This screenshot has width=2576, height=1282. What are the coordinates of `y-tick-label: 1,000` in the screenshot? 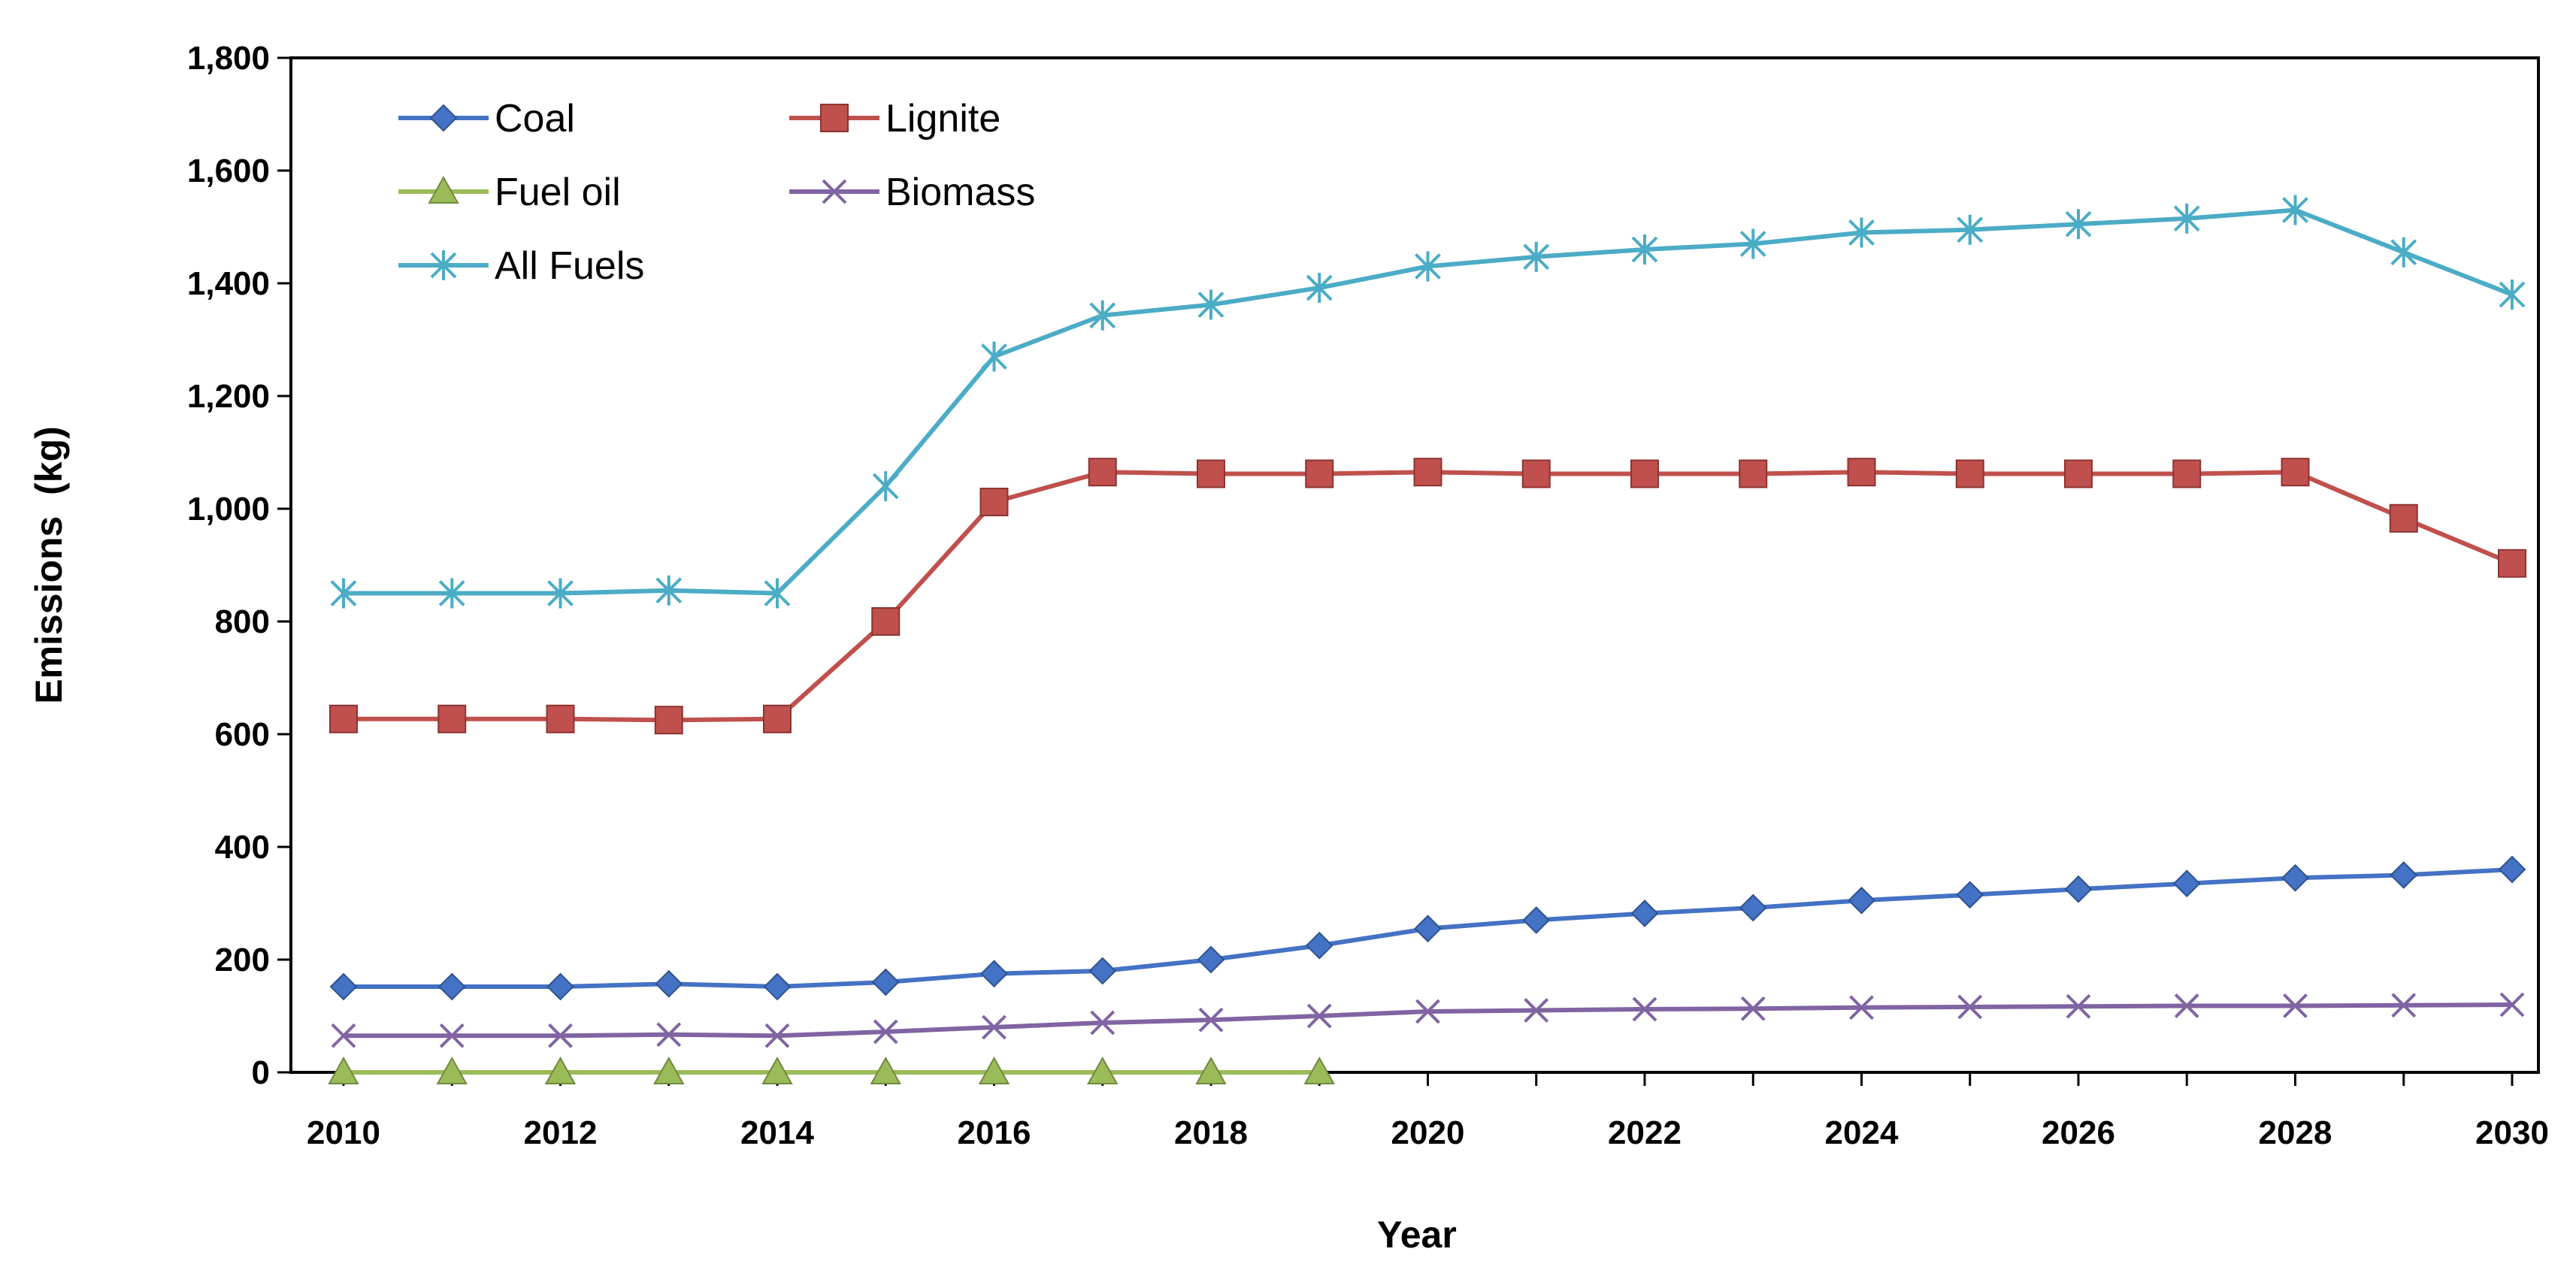 It's located at (228, 509).